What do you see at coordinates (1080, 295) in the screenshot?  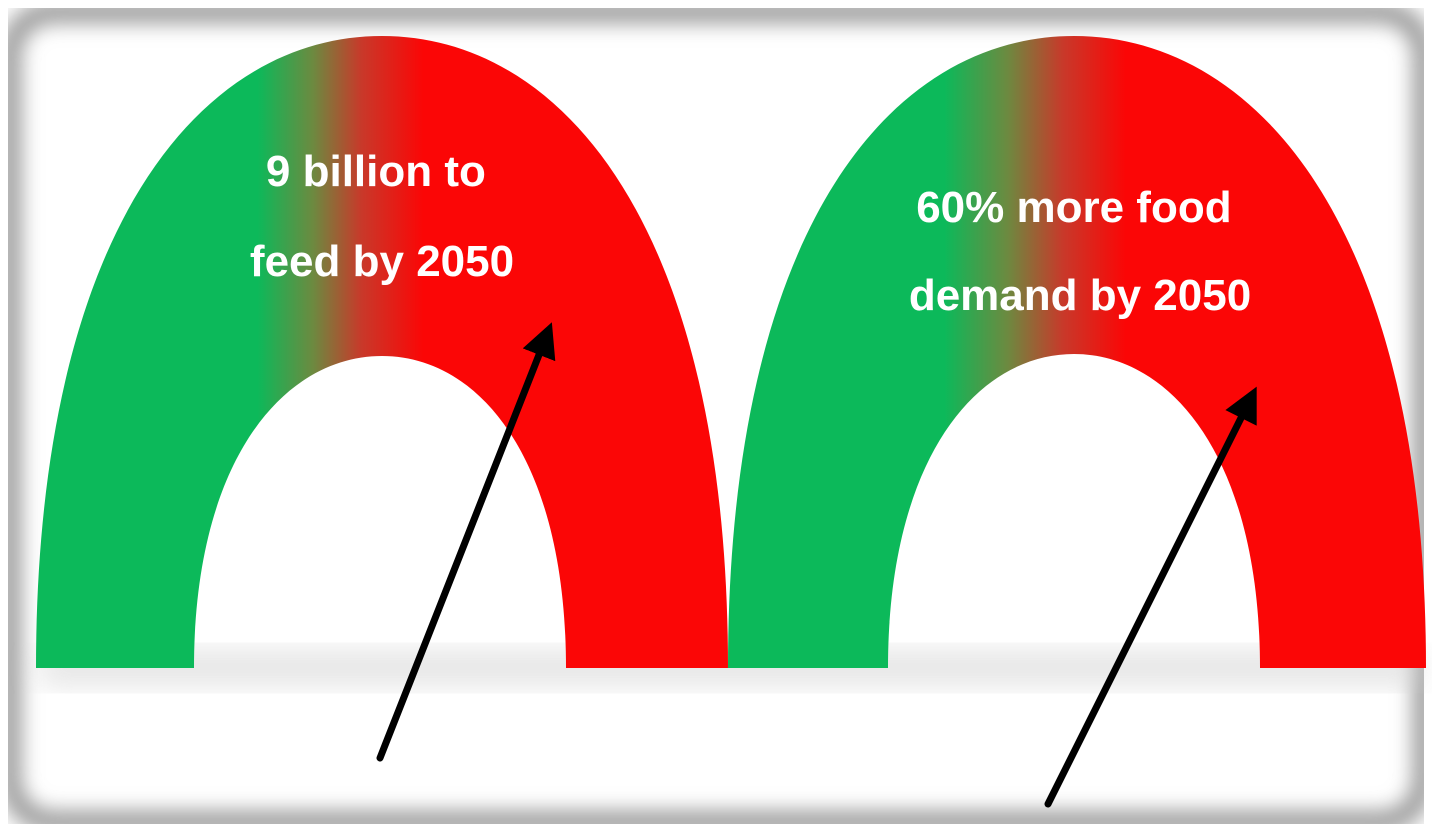 I see `gauge-right-label-line2: demand by 2050` at bounding box center [1080, 295].